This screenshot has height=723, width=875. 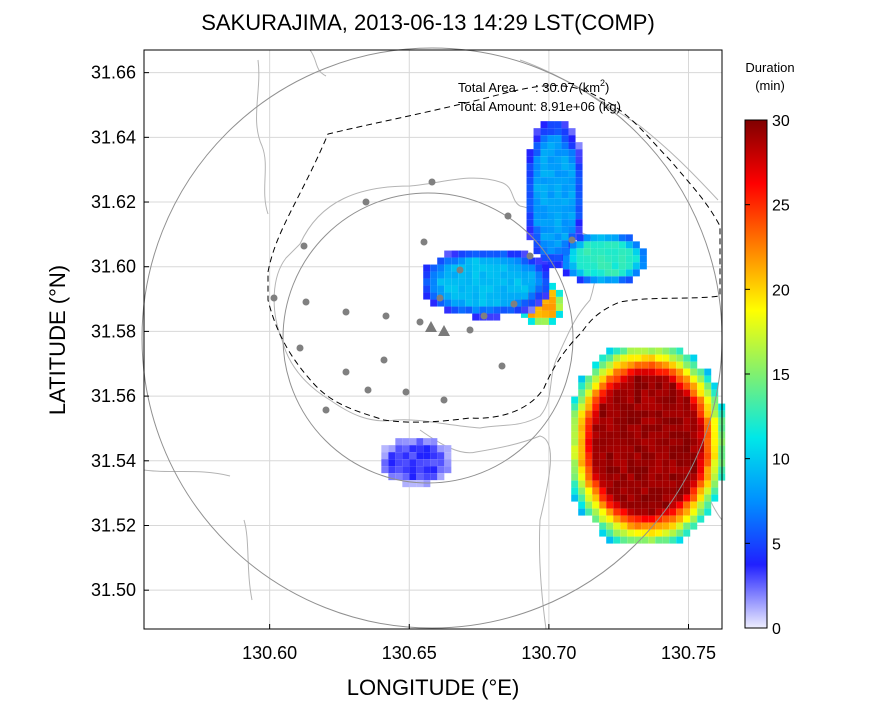 What do you see at coordinates (57, 340) in the screenshot?
I see `y-axis-label: LATITUDE (°N)` at bounding box center [57, 340].